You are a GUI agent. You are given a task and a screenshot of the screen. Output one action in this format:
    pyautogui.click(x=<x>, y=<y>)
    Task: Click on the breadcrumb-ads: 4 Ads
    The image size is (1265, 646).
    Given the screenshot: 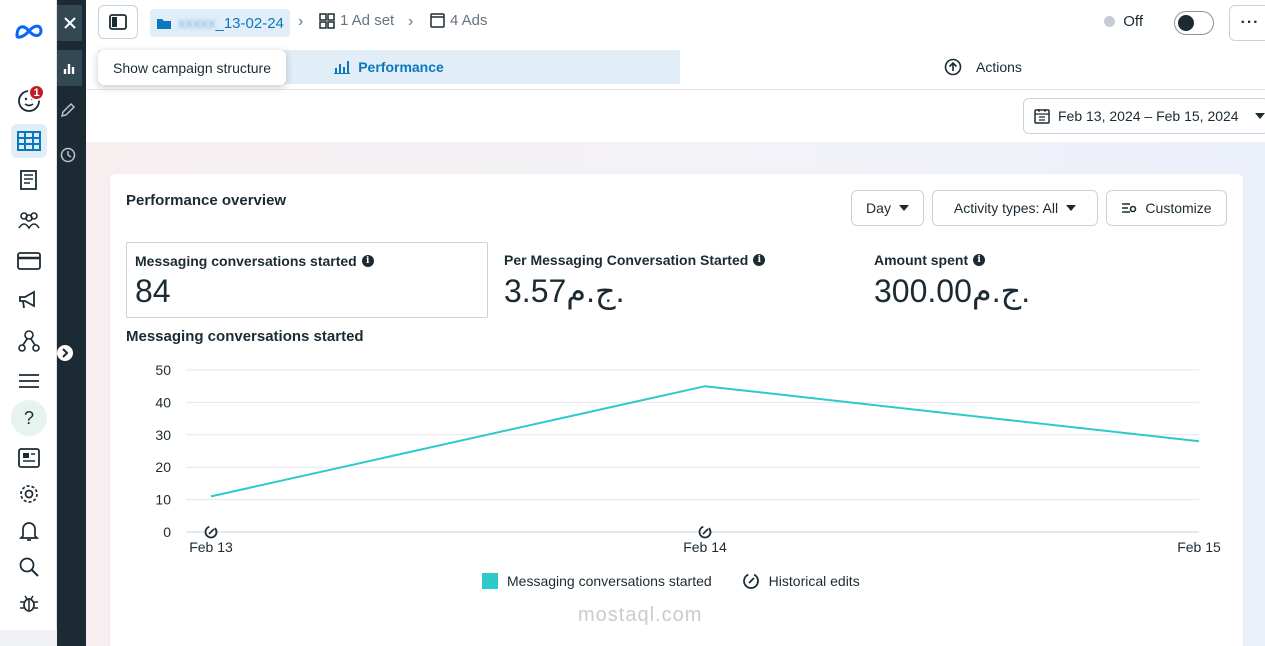 What is the action you would take?
    pyautogui.click(x=459, y=20)
    